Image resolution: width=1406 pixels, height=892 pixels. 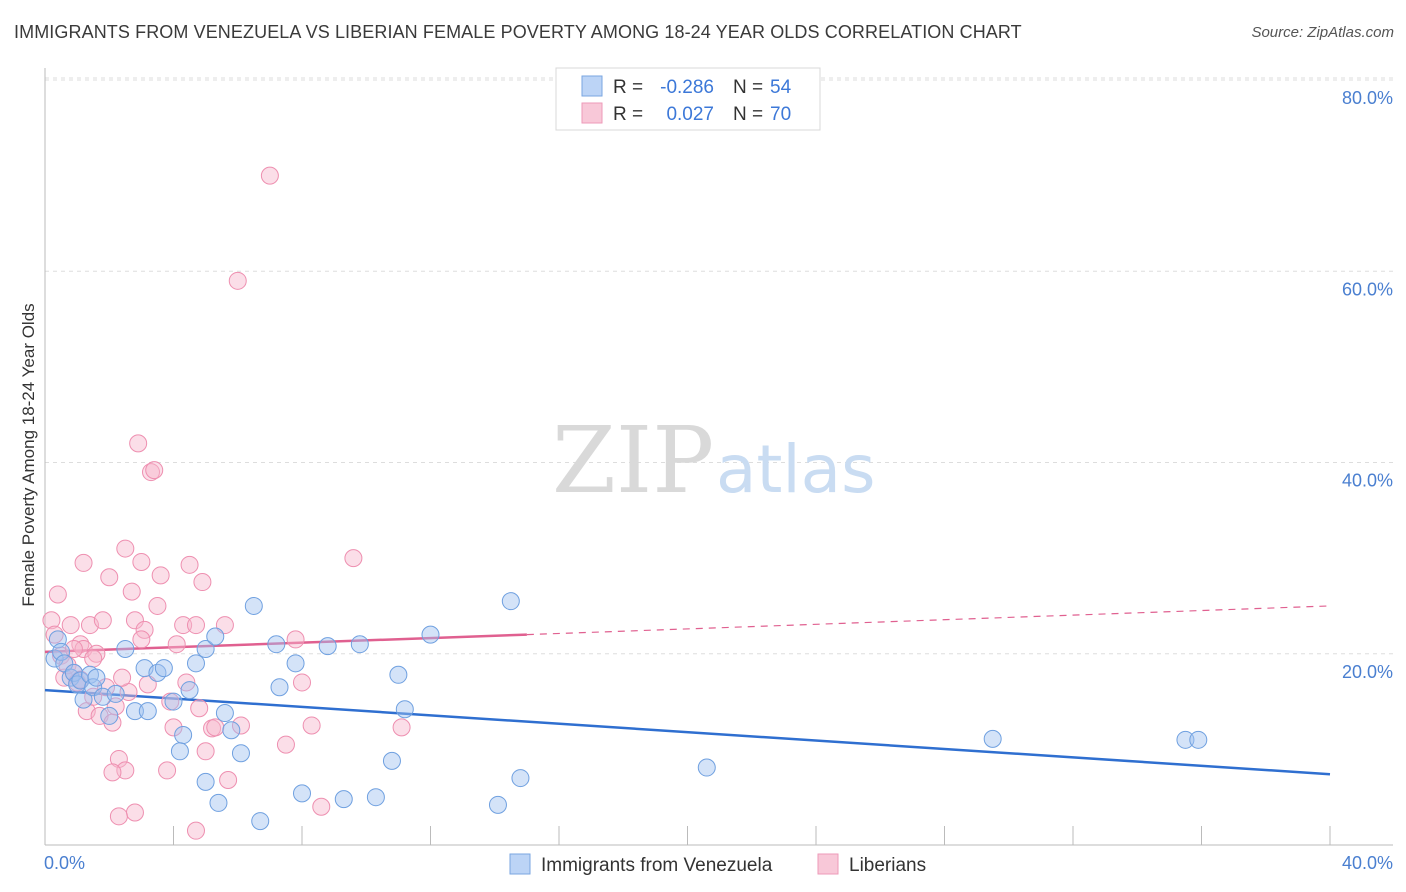 What do you see at coordinates (520, 864) in the screenshot?
I see `bottom-legend-swatch-venezuela` at bounding box center [520, 864].